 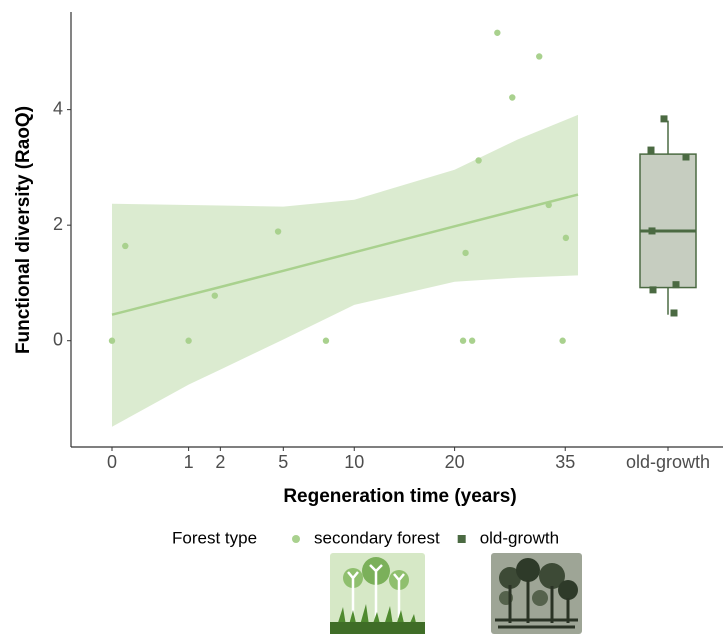 What do you see at coordinates (345, 254) in the screenshot?
I see `fit-line` at bounding box center [345, 254].